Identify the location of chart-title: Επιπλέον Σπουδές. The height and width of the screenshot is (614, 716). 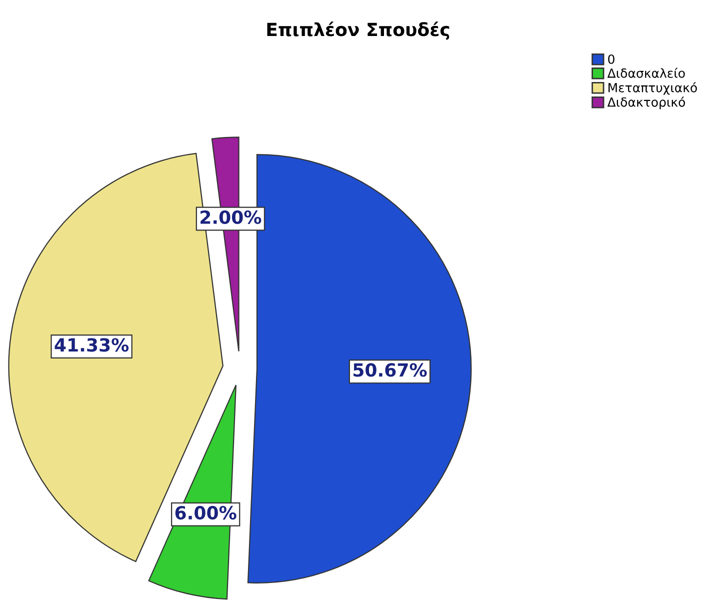
(358, 31).